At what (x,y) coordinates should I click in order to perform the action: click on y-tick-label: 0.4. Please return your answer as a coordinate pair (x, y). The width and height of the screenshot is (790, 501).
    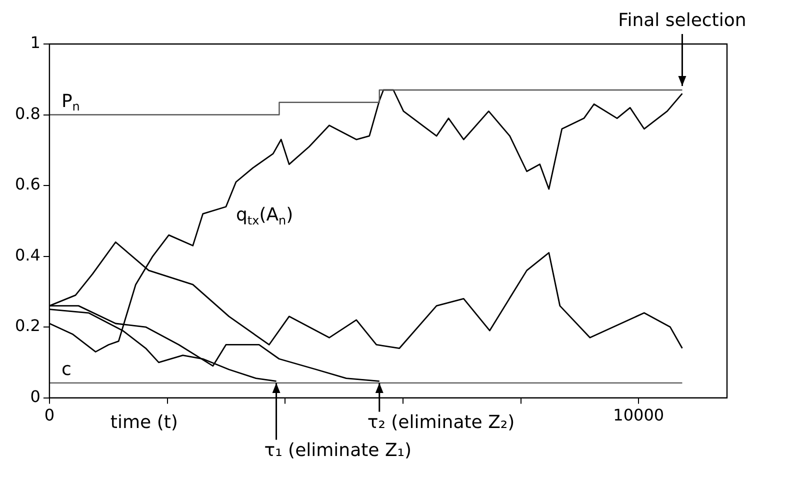
    Looking at the image, I should click on (27, 254).